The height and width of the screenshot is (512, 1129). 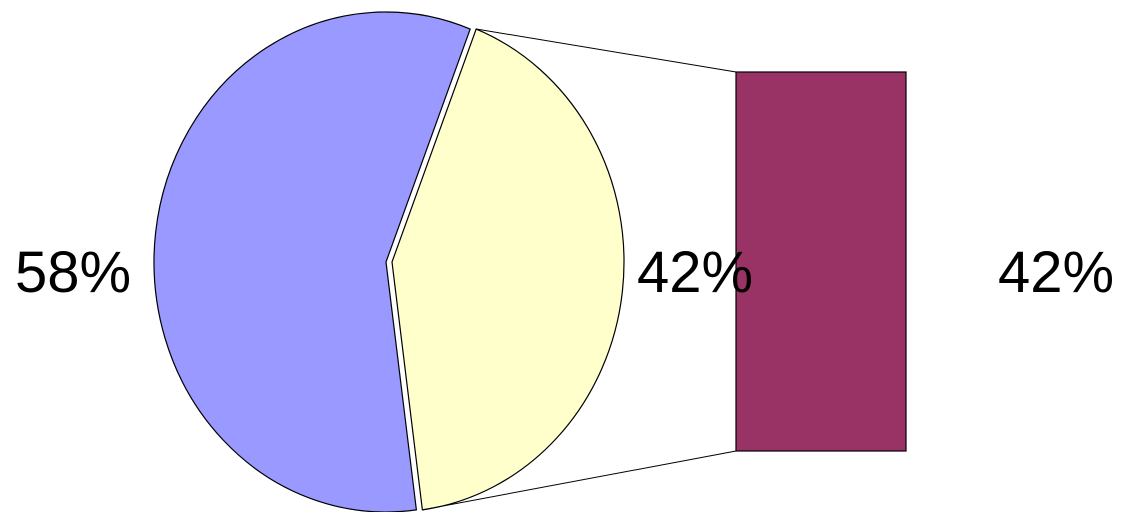 I want to click on breakout-bar, so click(x=821, y=261).